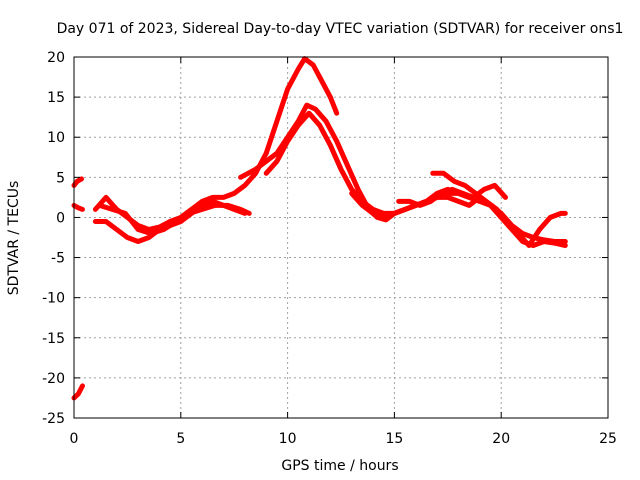  Describe the element at coordinates (58, 259) in the screenshot. I see `y-tick-label: -5` at that location.